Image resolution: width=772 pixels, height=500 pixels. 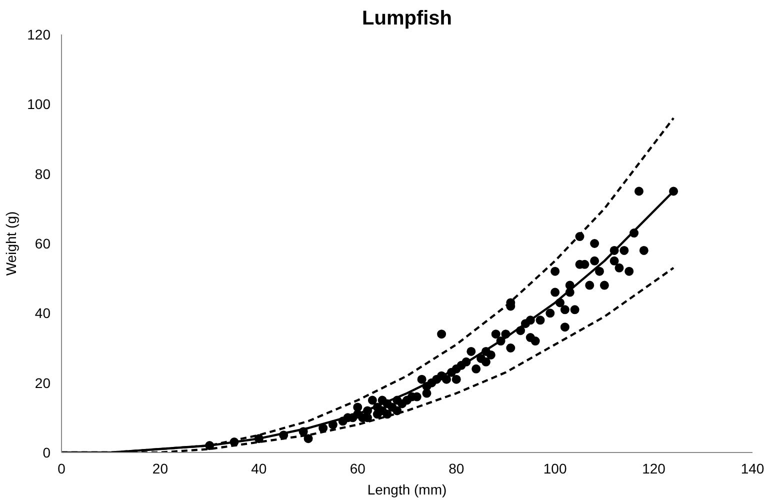 What do you see at coordinates (555, 468) in the screenshot?
I see `x-tick-label: 100` at bounding box center [555, 468].